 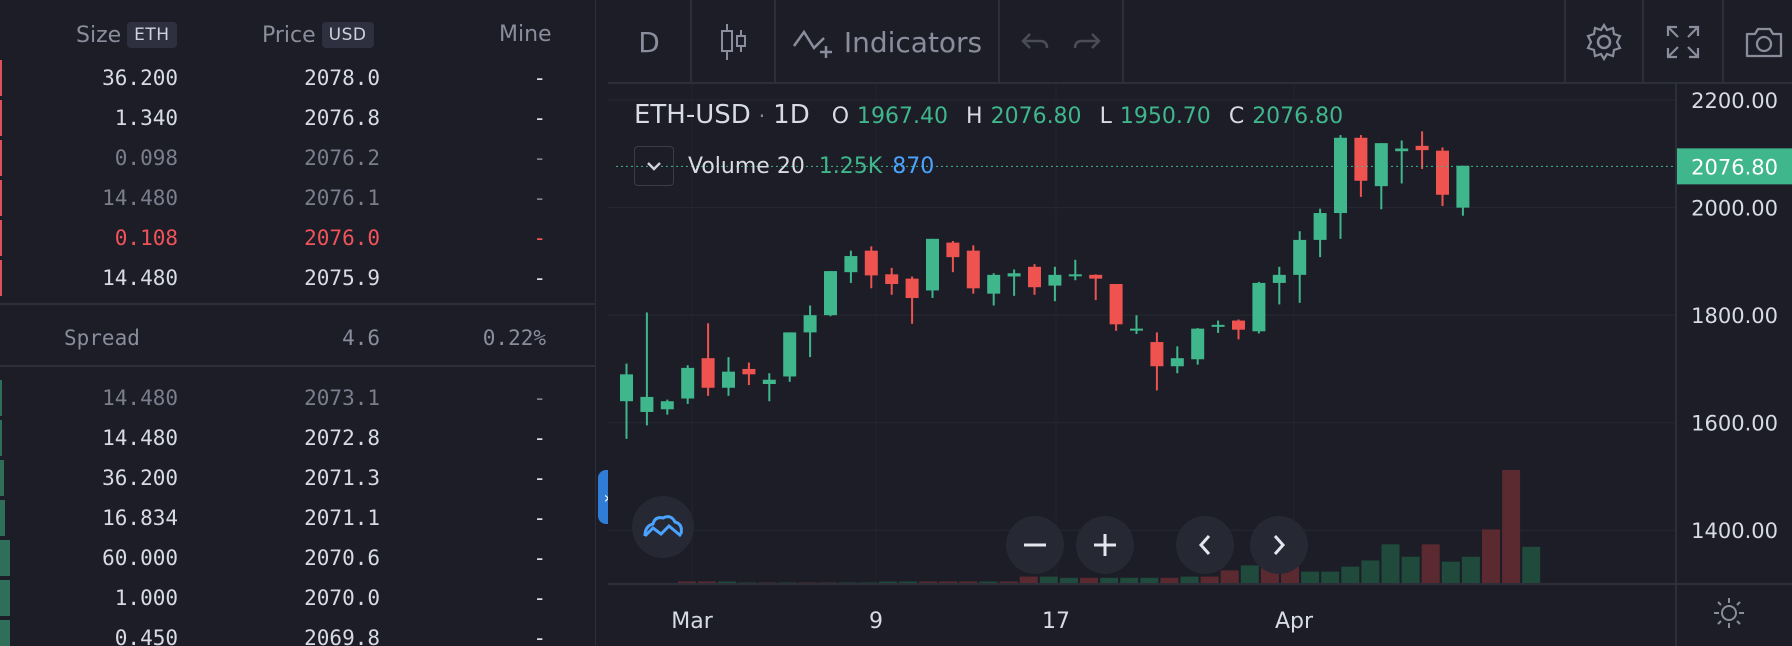 I want to click on price-header-label: Price, so click(x=289, y=35).